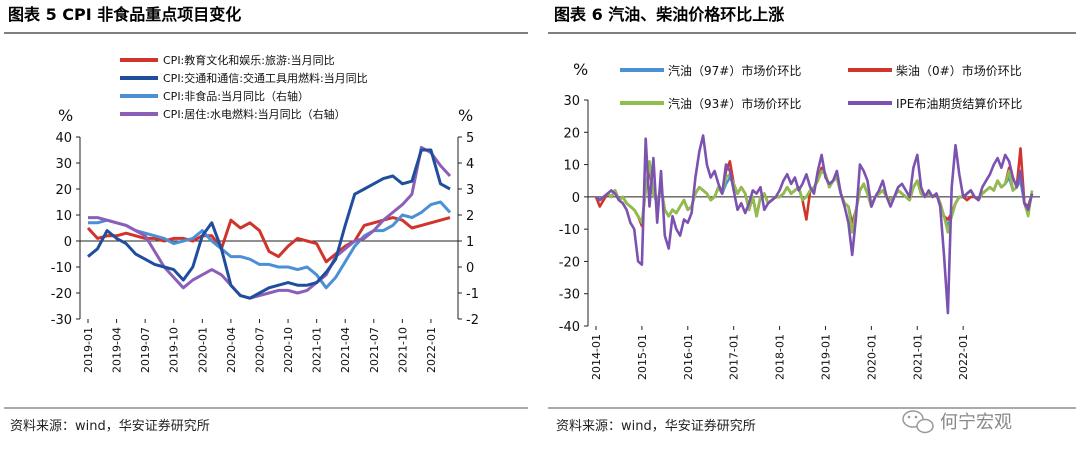 The height and width of the screenshot is (468, 1080). Describe the element at coordinates (780, 357) in the screenshot. I see `x-tick-label: 2018-01` at that location.